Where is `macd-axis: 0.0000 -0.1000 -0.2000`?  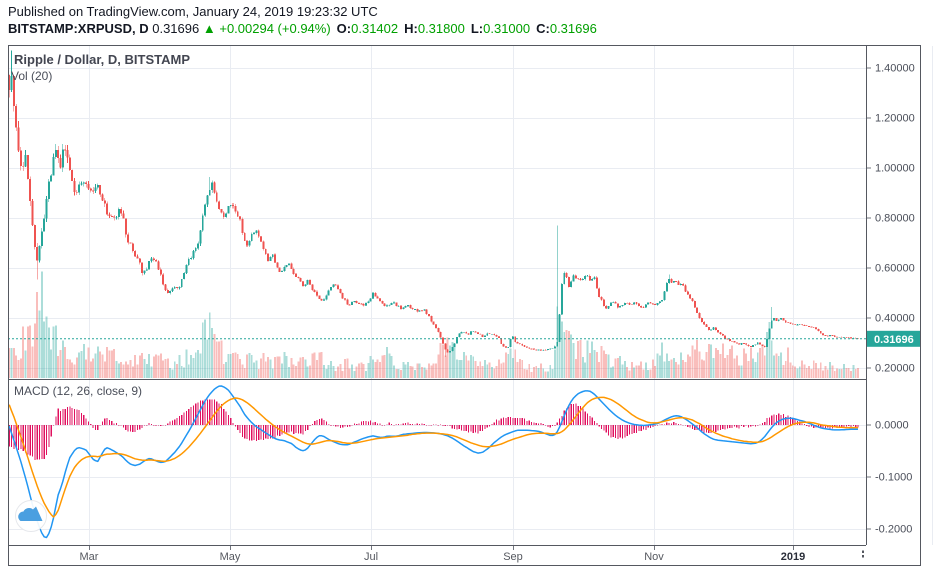 macd-axis: 0.0000 -0.1000 -0.2000 is located at coordinates (889, 478).